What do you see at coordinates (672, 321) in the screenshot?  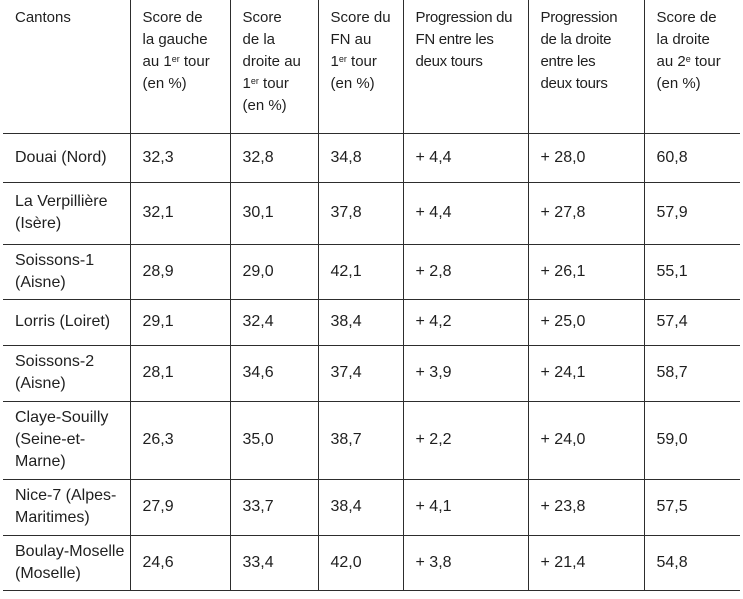 I see `value-cell: 57,4` at bounding box center [672, 321].